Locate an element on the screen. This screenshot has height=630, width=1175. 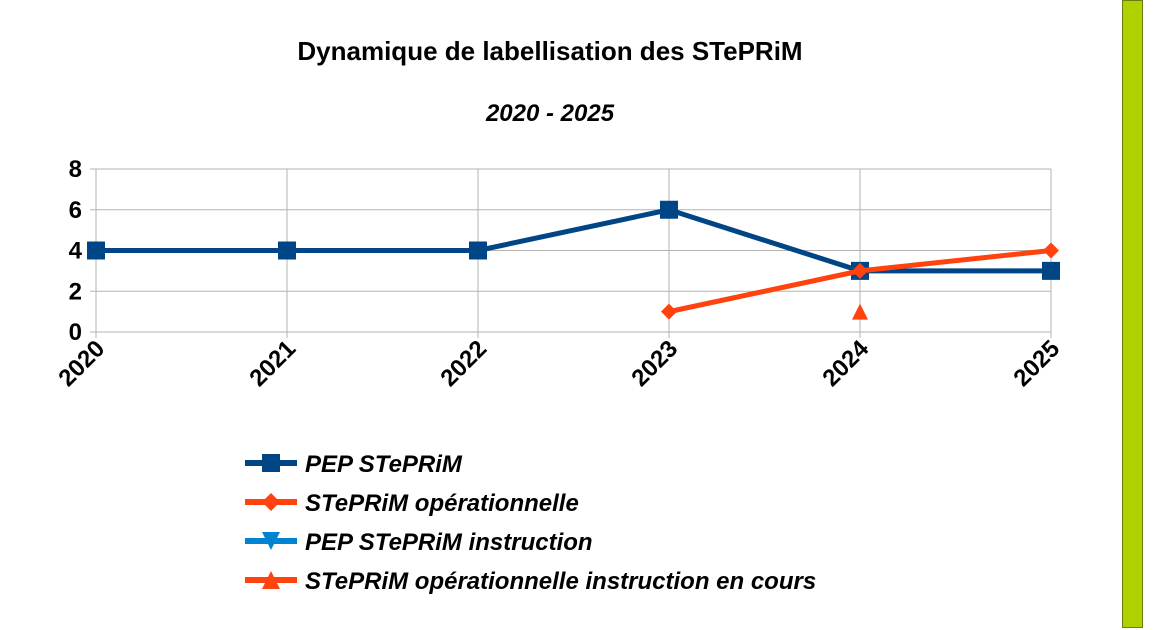
x-tick-label: 2024 is located at coordinates (845, 363).